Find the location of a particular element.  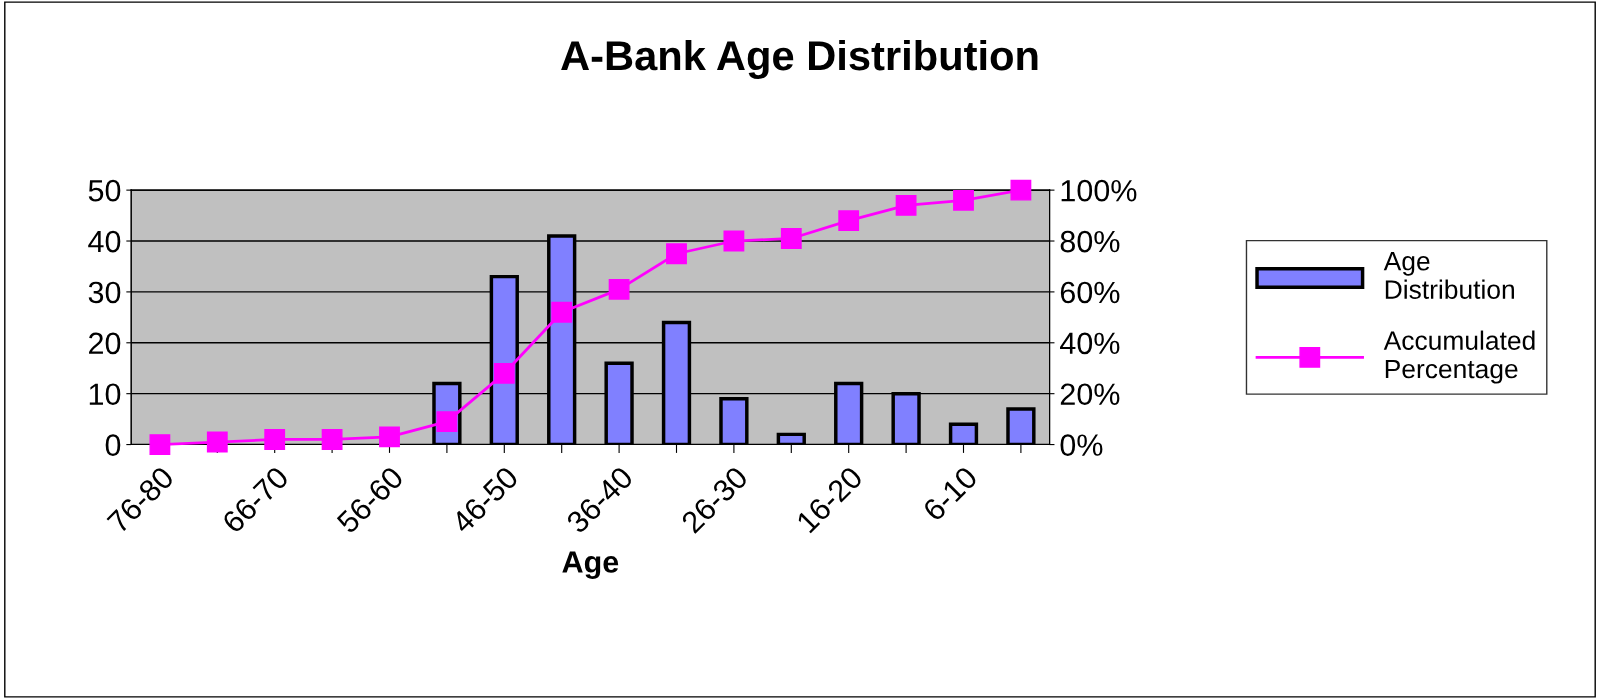

x-tick-label: 6-10 is located at coordinates (950, 494).